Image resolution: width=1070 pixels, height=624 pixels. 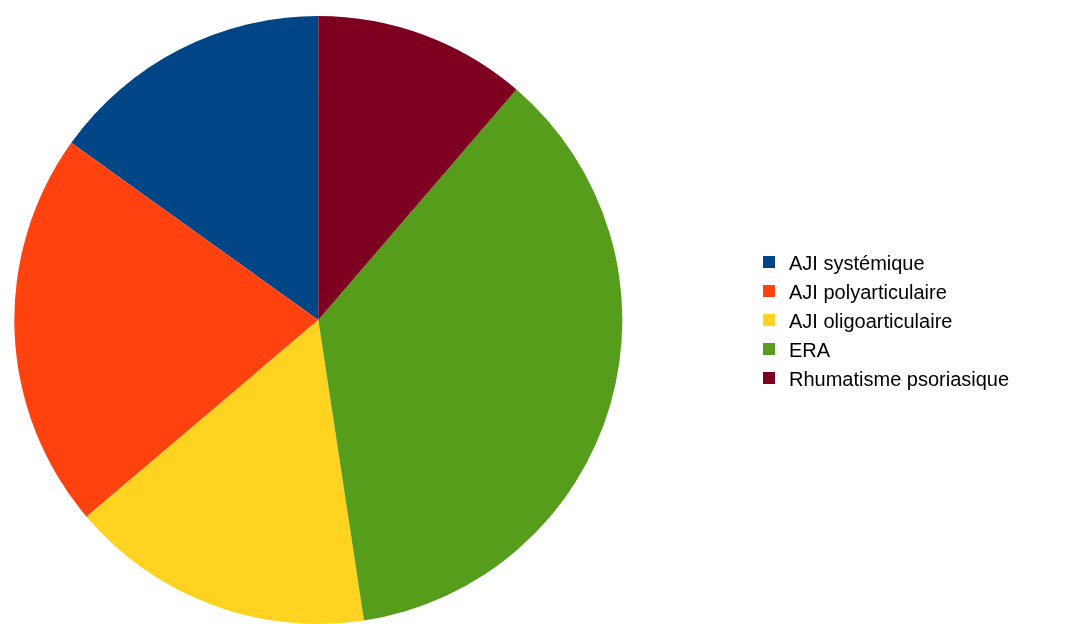 I want to click on legend-label: AJI polyarticulaire, so click(x=868, y=291).